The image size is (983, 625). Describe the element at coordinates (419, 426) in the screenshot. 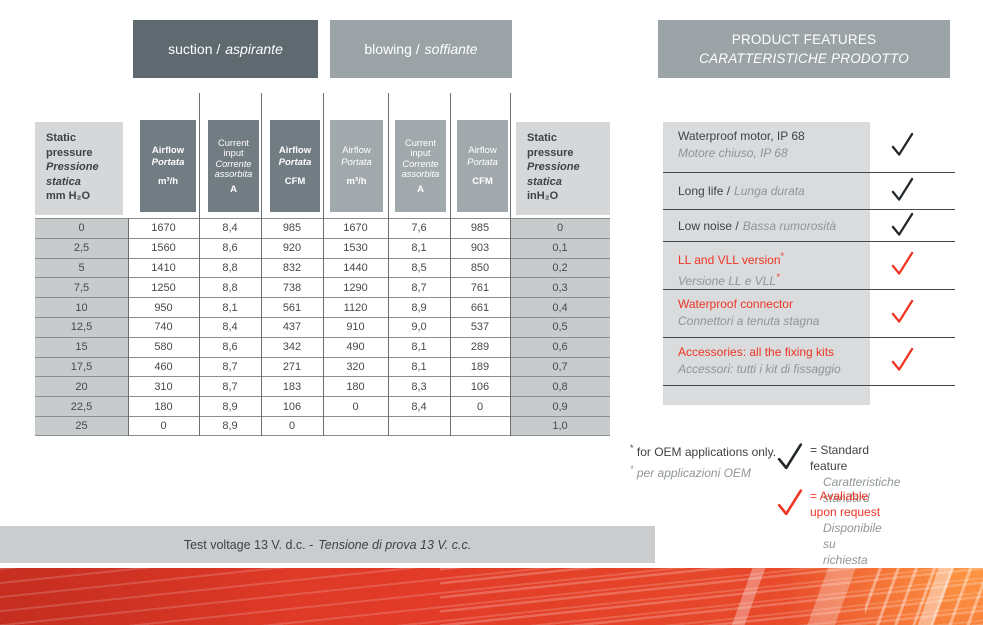

I see `table-cell` at that location.